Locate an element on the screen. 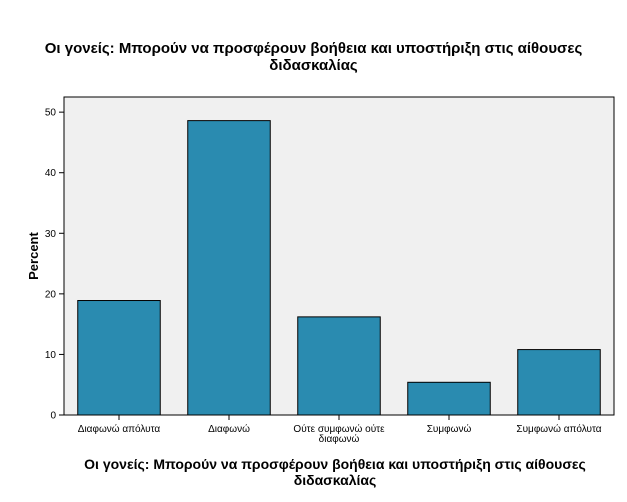 The image size is (627, 502). x-axis-title-line-2: διδασκαλίας is located at coordinates (335, 480).